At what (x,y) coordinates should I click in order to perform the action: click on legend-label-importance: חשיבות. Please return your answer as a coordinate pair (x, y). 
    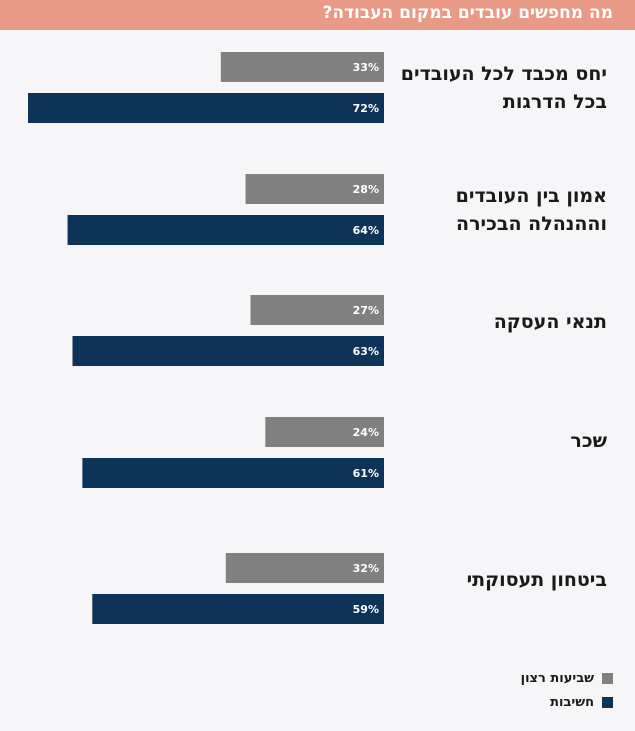
    Looking at the image, I should click on (572, 702).